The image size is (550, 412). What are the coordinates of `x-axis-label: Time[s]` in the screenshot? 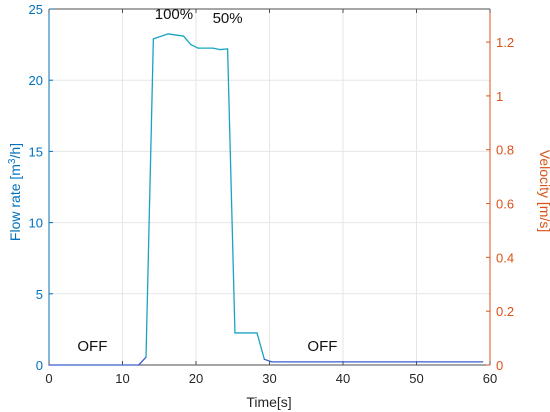 It's located at (268, 402).